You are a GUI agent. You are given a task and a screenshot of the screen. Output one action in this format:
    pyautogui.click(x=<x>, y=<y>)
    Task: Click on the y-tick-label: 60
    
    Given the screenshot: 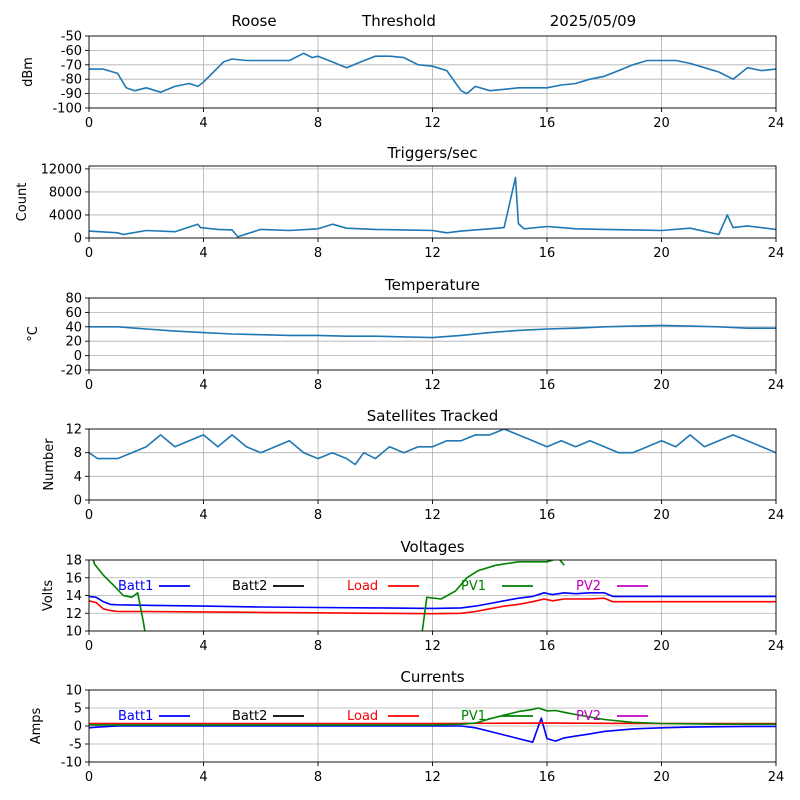 What is the action you would take?
    pyautogui.click(x=73, y=313)
    